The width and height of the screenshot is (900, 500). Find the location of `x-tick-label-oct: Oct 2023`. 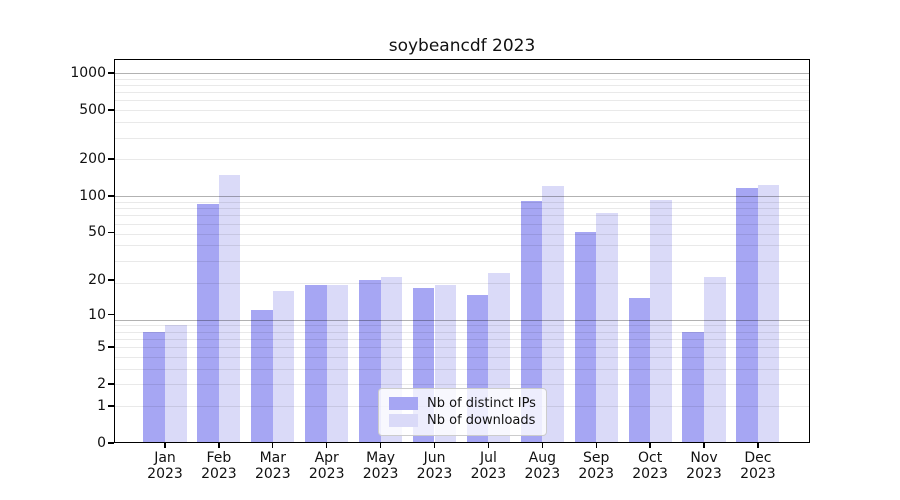

x-tick-label-oct: Oct 2023 is located at coordinates (650, 466).